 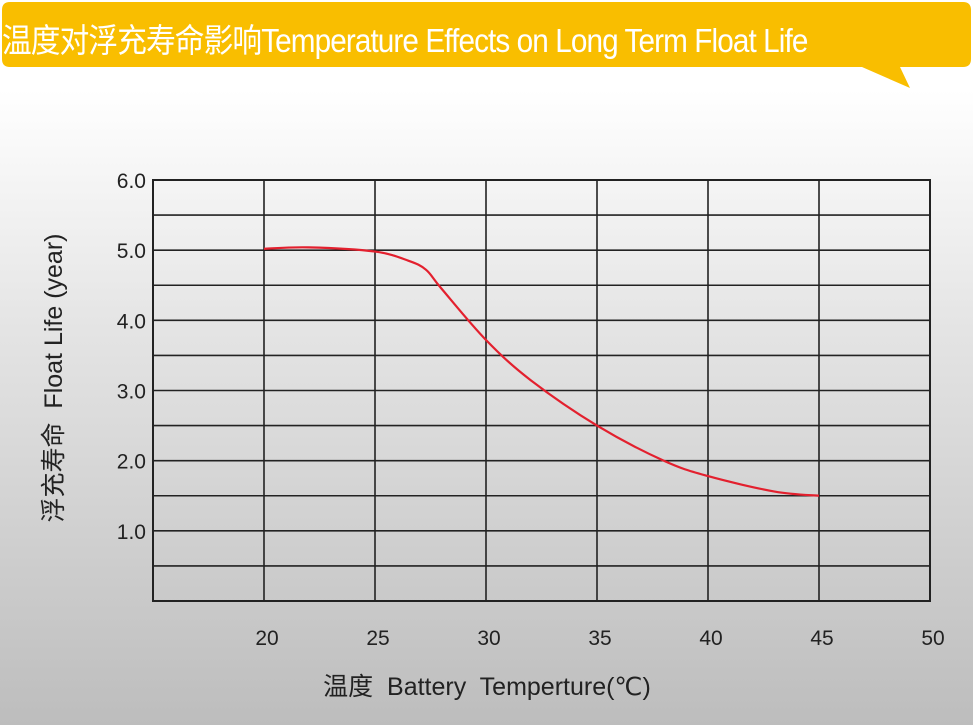 What do you see at coordinates (377, 638) in the screenshot?
I see `x-tick-label: 25` at bounding box center [377, 638].